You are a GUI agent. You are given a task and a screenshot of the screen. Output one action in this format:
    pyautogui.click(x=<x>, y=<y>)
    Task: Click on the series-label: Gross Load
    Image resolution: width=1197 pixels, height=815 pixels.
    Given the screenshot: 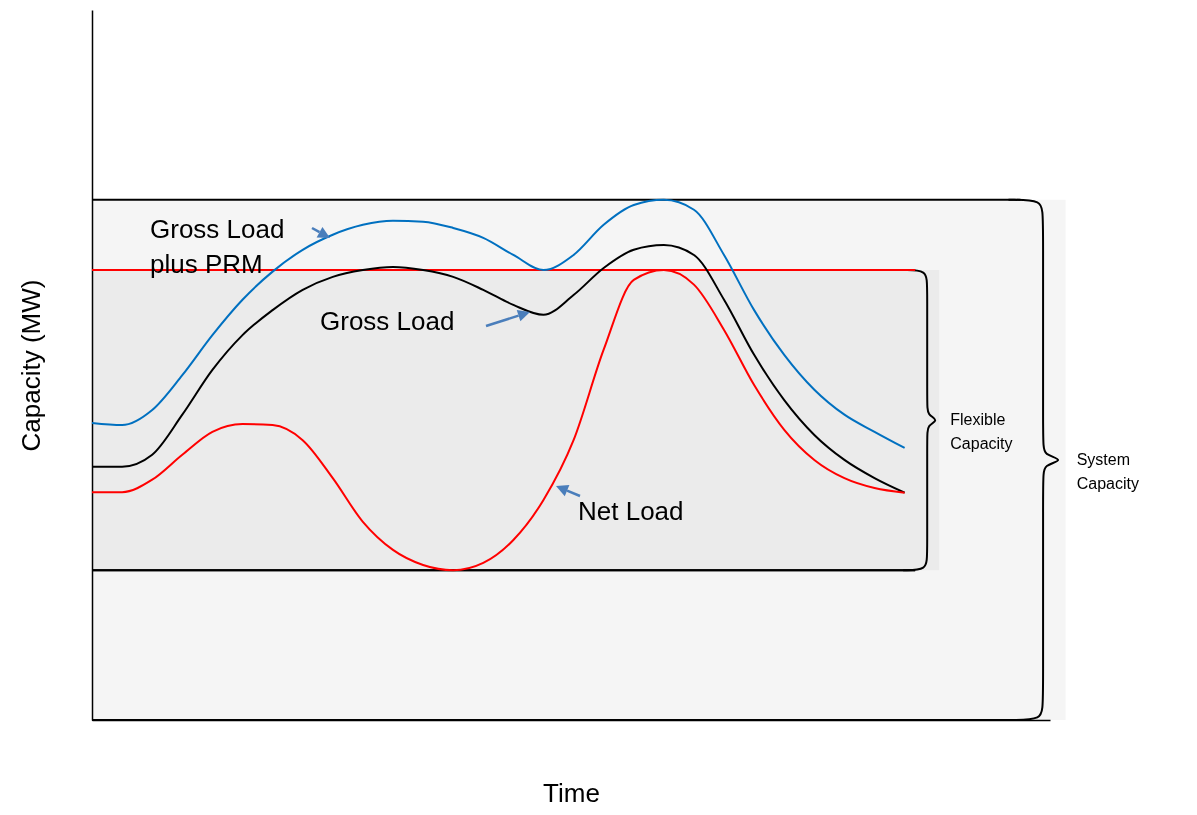 What is the action you would take?
    pyautogui.click(x=388, y=321)
    